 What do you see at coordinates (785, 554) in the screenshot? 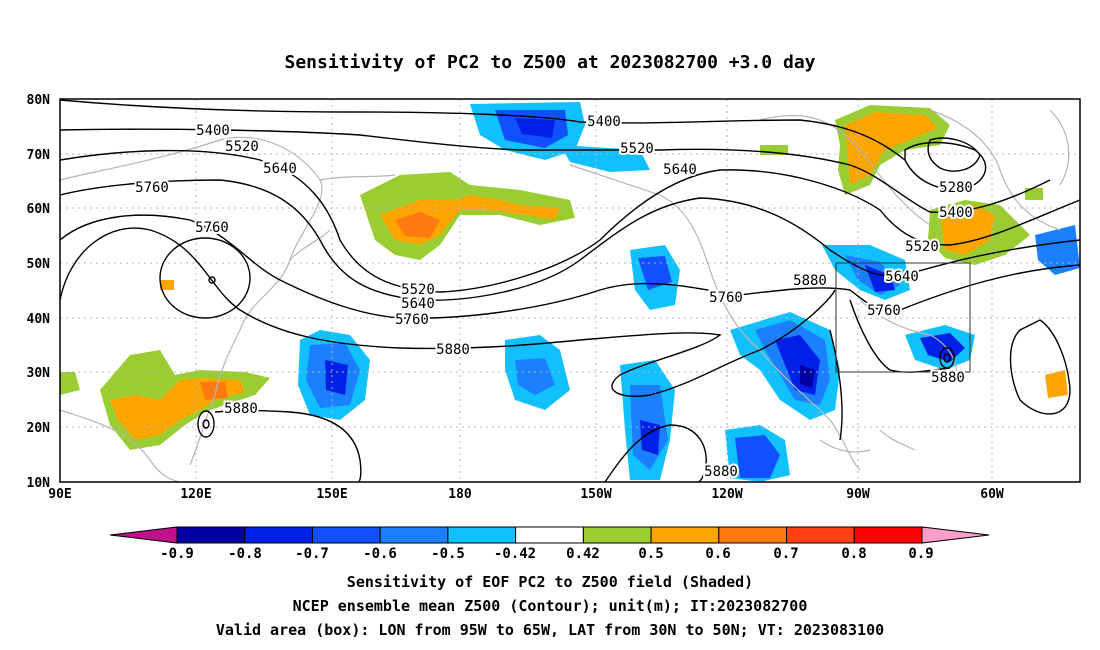
I see `colorbar-label: 0.7` at bounding box center [785, 554].